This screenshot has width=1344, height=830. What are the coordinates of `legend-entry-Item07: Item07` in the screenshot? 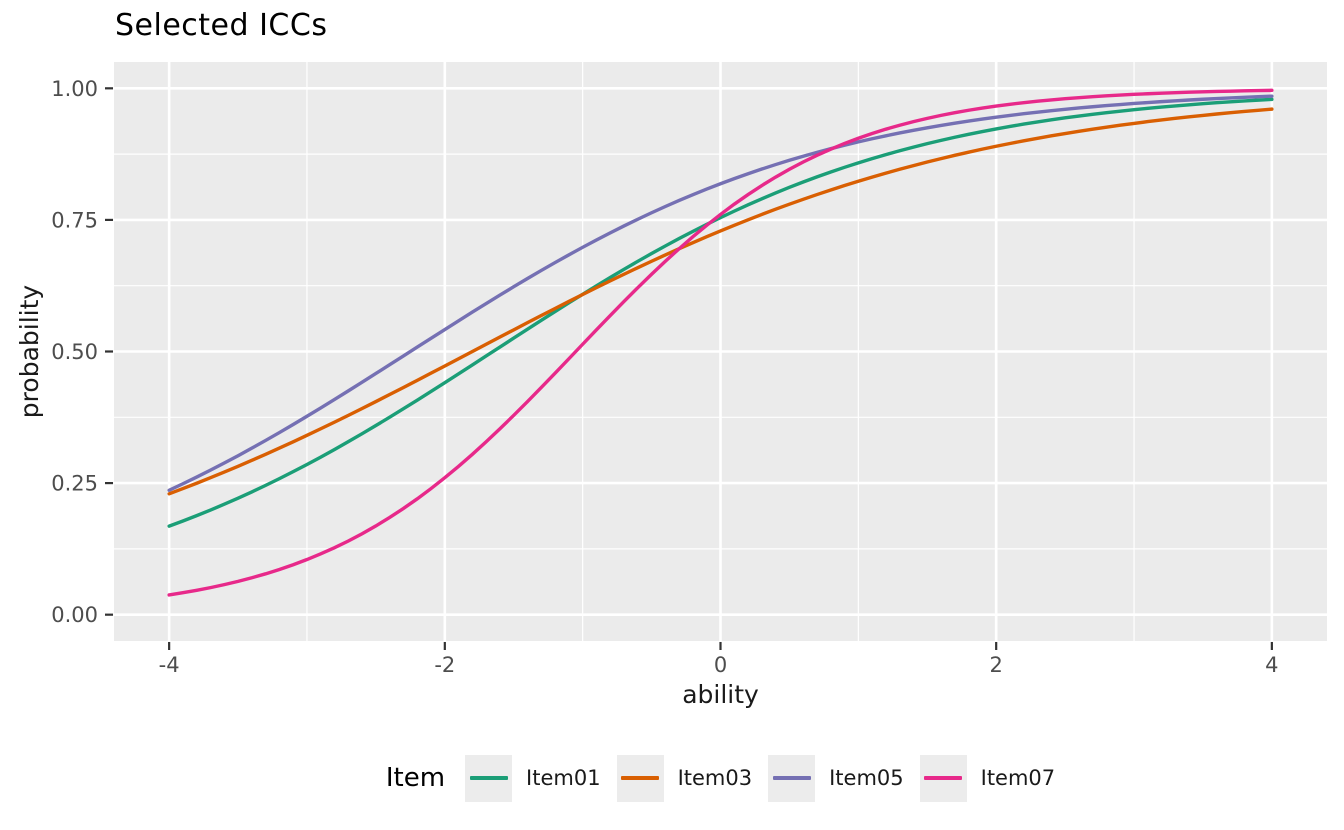 It's located at (987, 778).